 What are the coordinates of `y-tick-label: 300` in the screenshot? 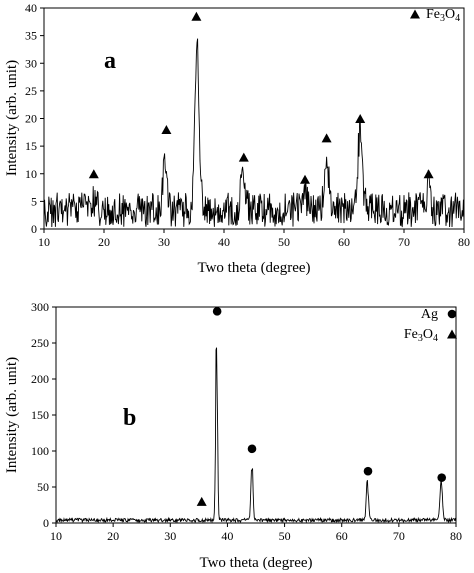 It's located at (40, 307).